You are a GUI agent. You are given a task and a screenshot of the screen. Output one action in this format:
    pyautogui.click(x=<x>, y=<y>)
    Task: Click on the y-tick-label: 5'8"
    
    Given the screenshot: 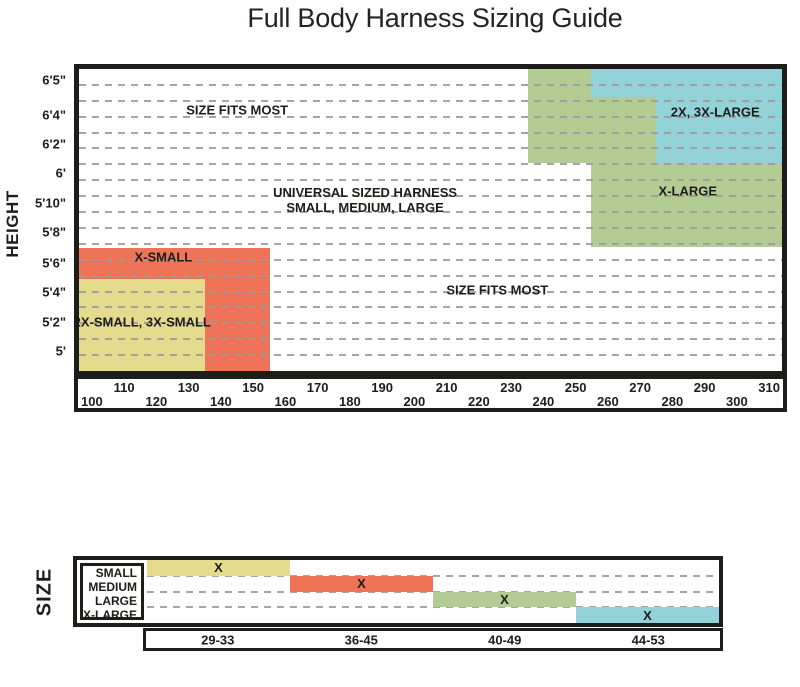 What is the action you would take?
    pyautogui.click(x=54, y=232)
    